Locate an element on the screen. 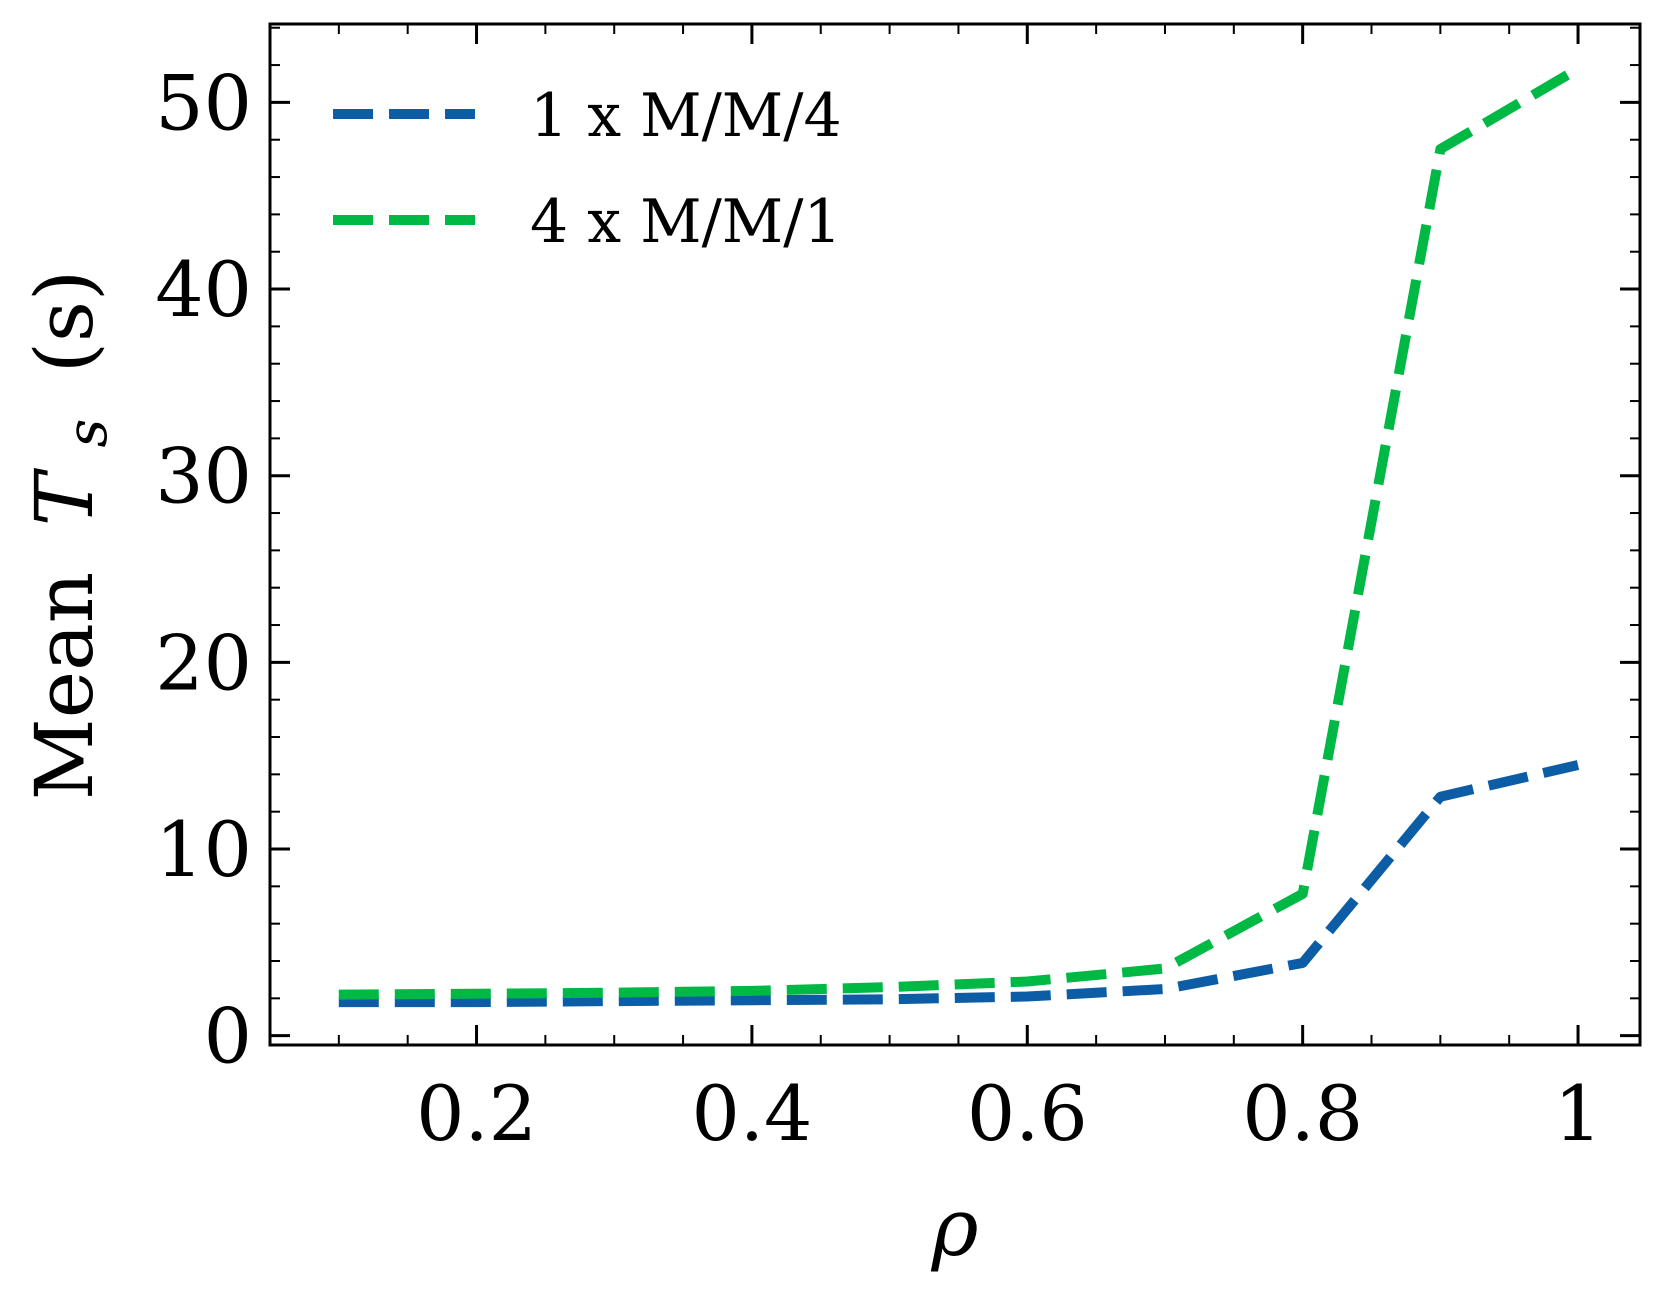  y-axis-label-unit: (s) is located at coordinates (64, 321).